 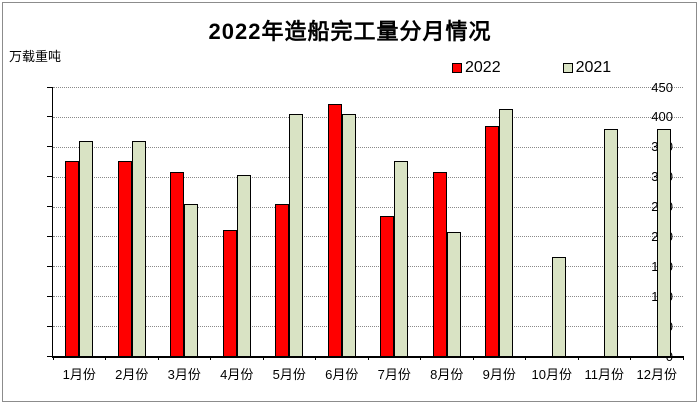 What do you see at coordinates (499, 374) in the screenshot?
I see `x-label-9月份: 9月份` at bounding box center [499, 374].